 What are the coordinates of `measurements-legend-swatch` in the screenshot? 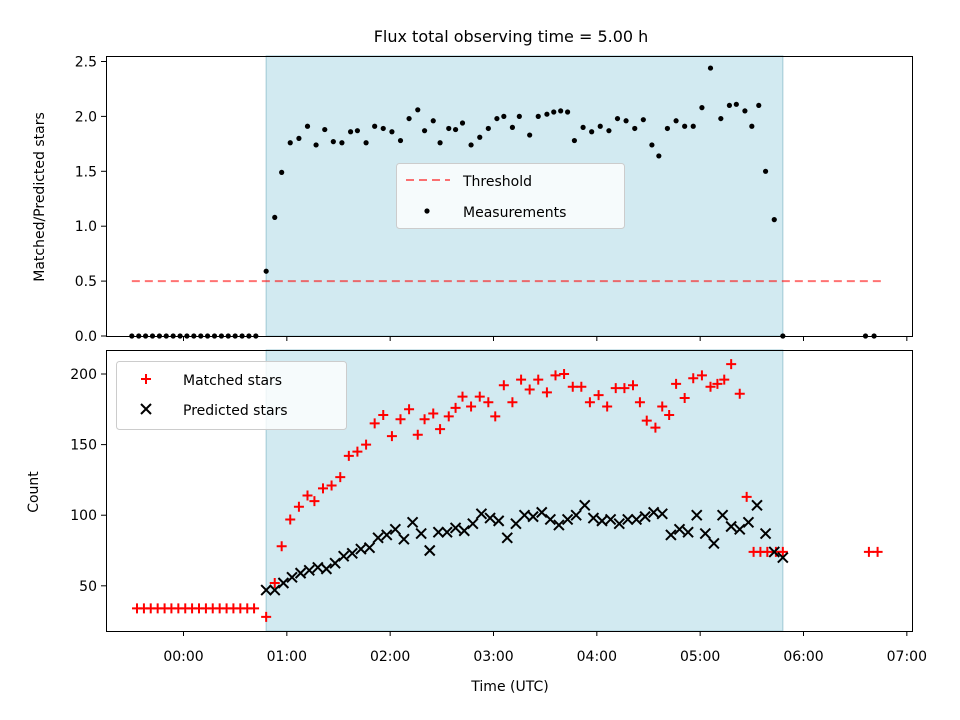 It's located at (427, 211).